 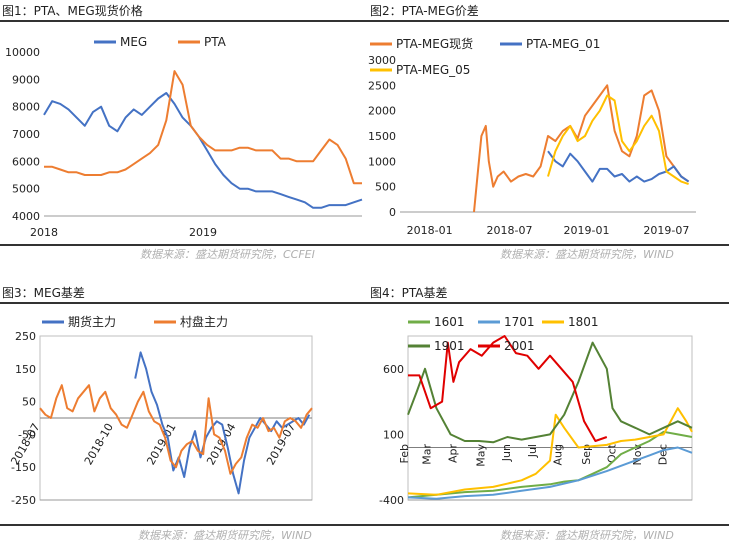 I want to click on x-tick-label: May, so click(x=481, y=455).